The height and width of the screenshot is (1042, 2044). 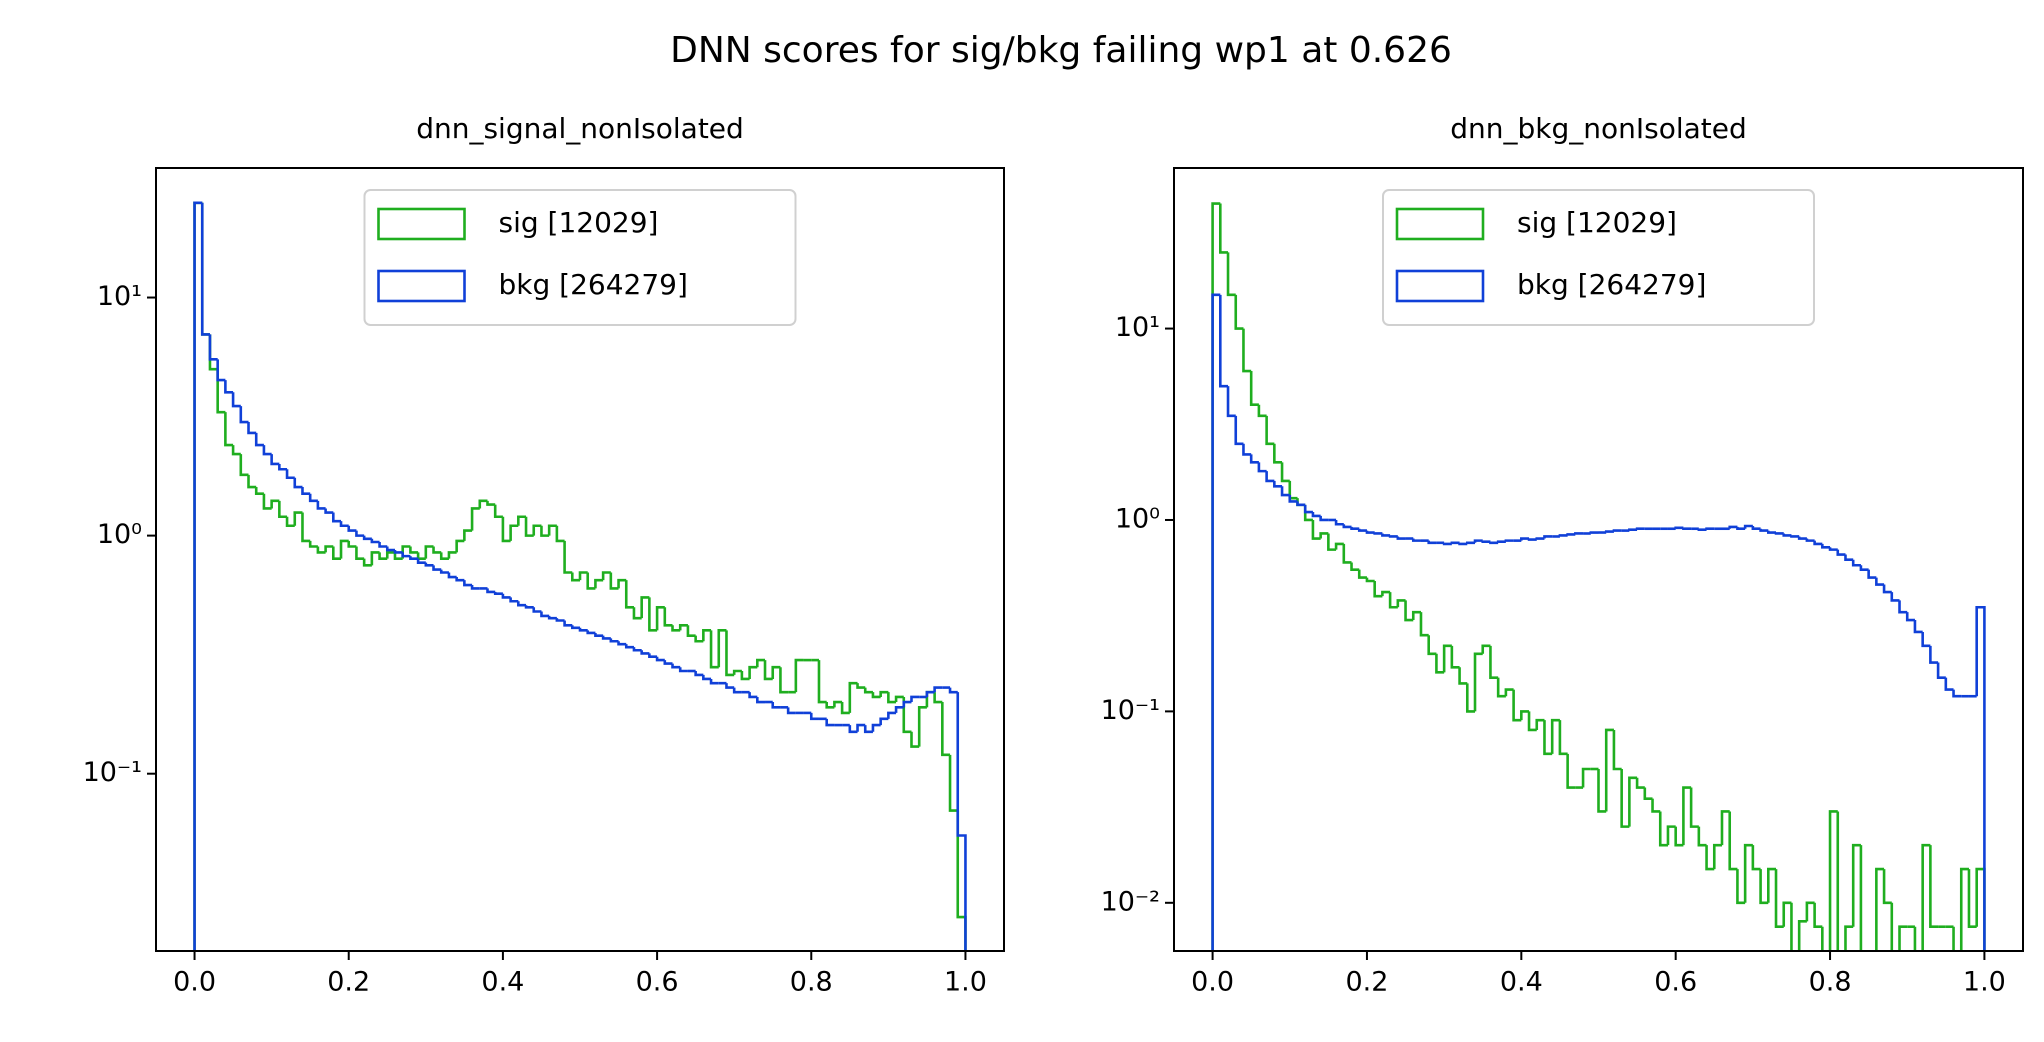 What do you see at coordinates (811, 982) in the screenshot?
I see `x-tick-label: 0.8` at bounding box center [811, 982].